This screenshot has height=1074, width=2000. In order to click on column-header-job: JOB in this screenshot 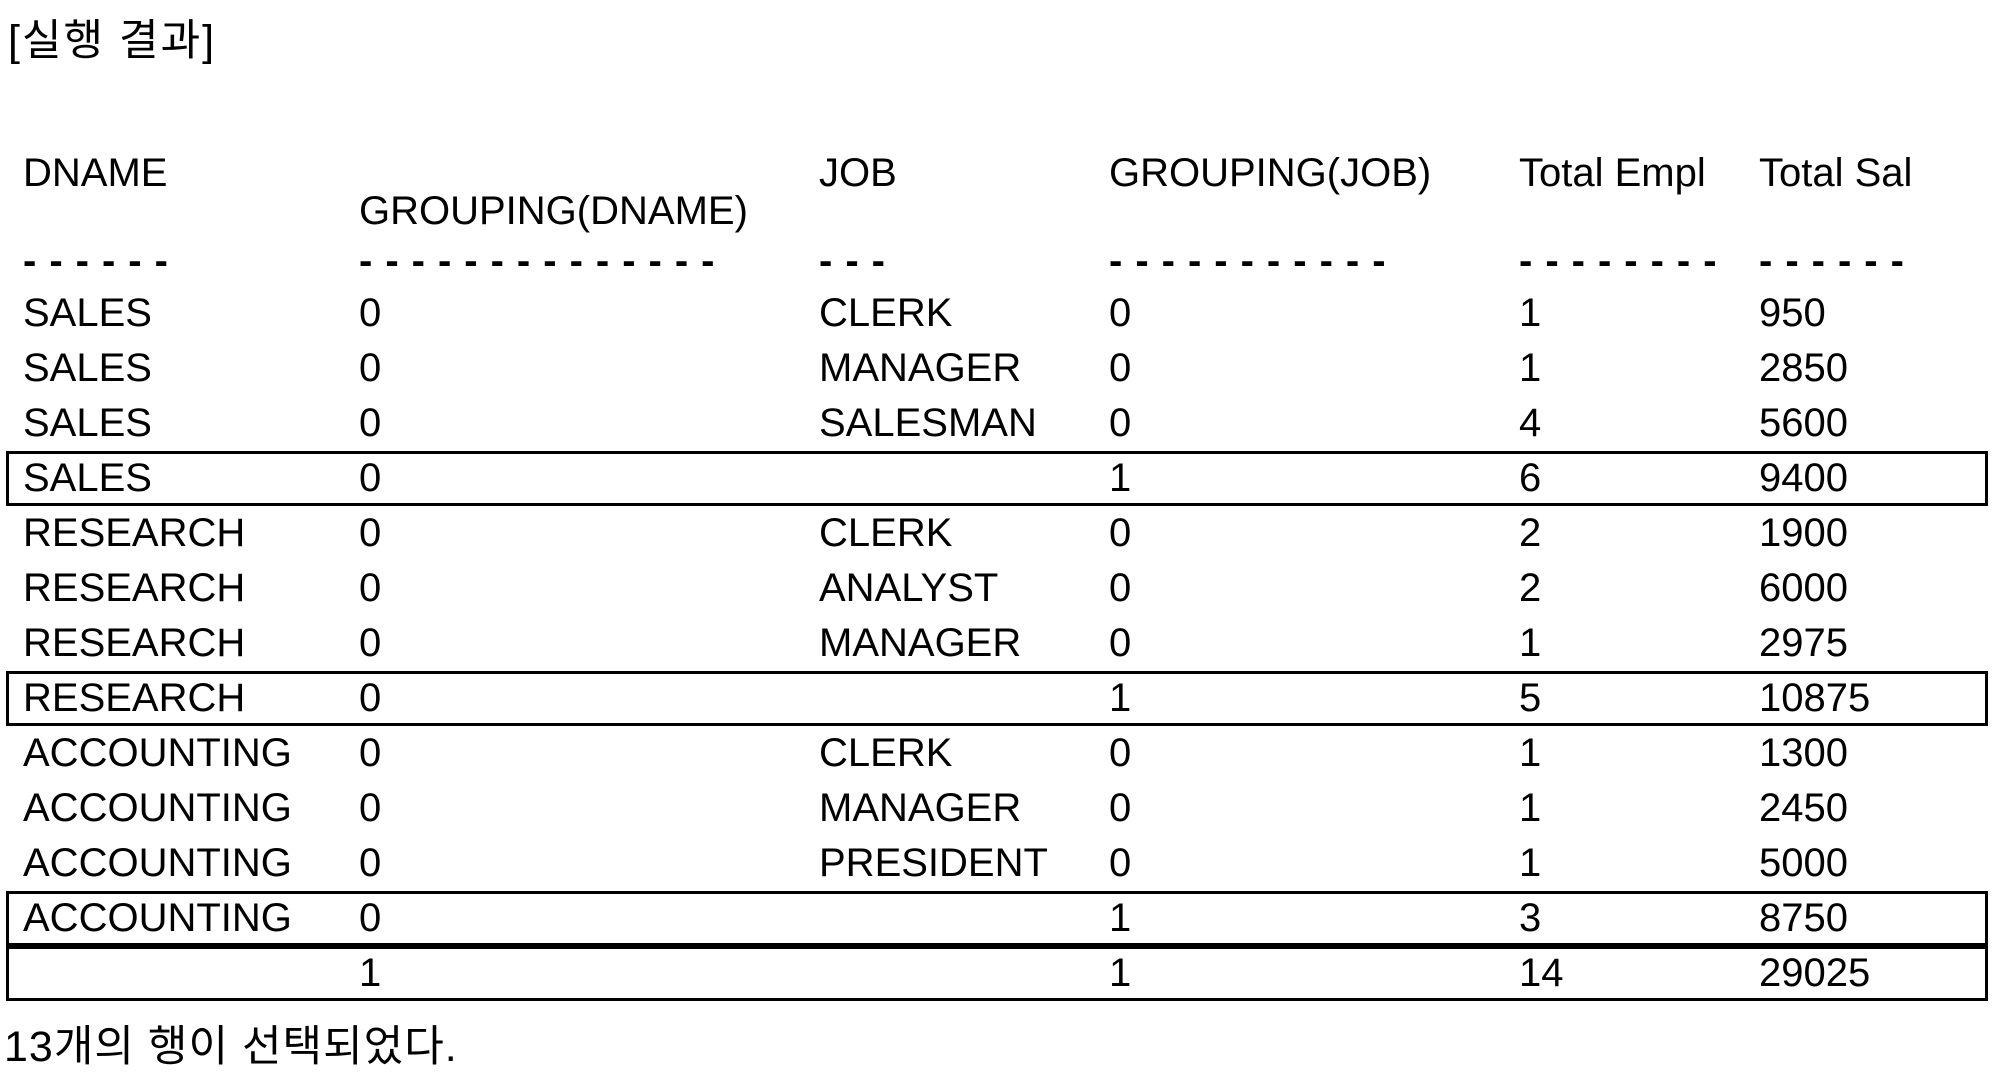, I will do `click(858, 173)`.